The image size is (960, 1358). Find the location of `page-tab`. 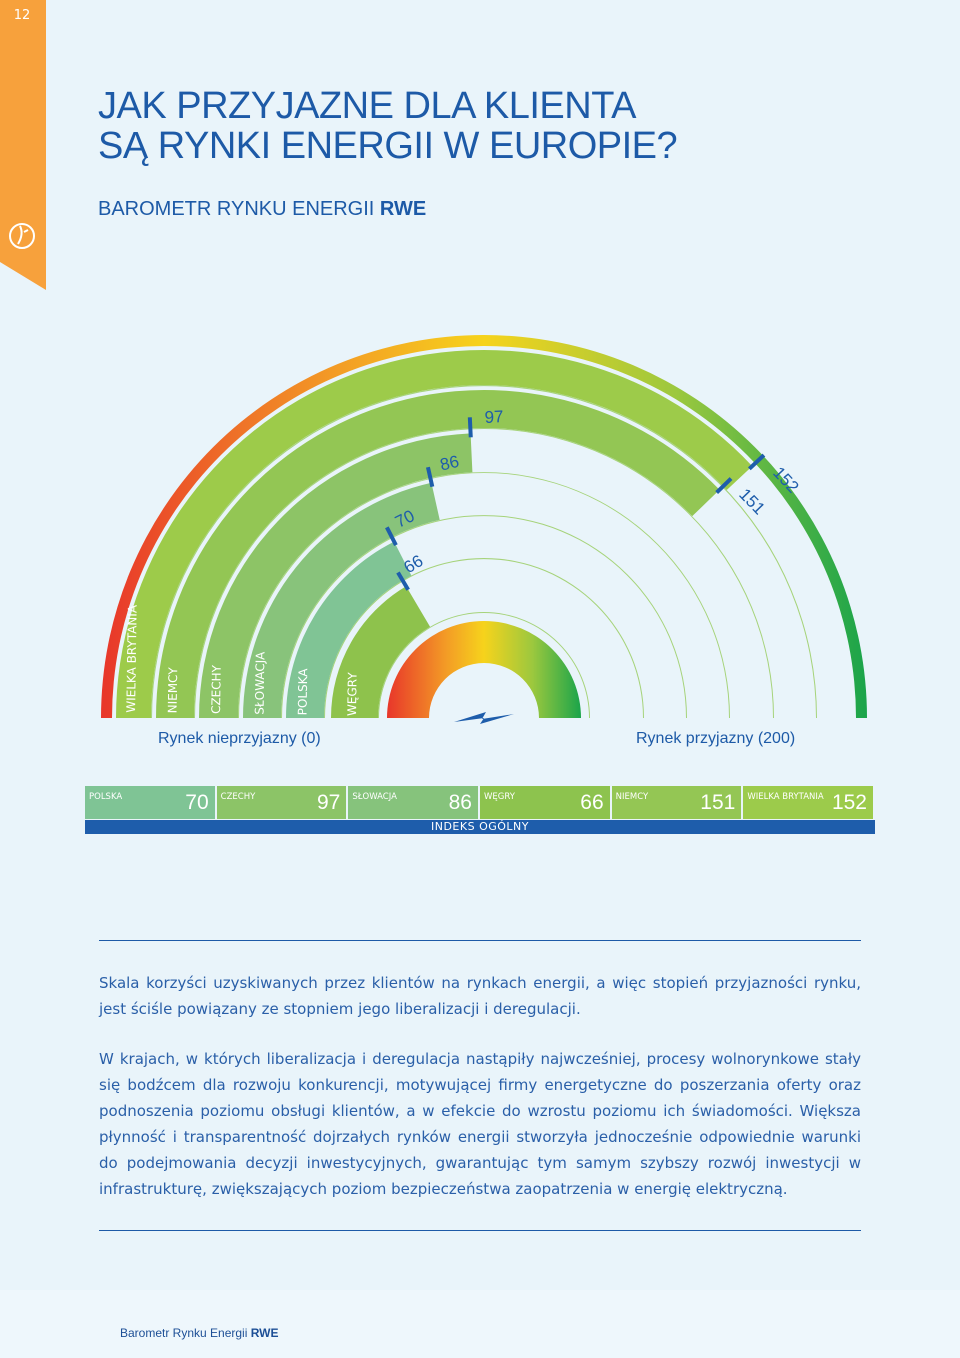

page-tab is located at coordinates (23, 145).